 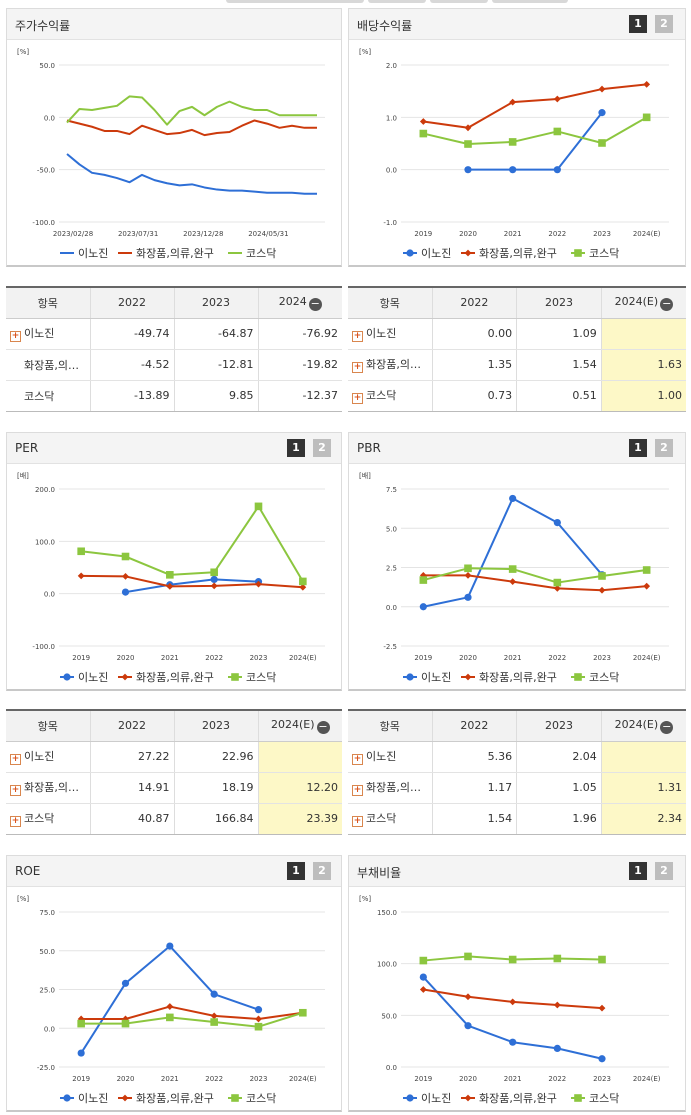 What do you see at coordinates (215, 334) in the screenshot?
I see `cell-value: -64.87` at bounding box center [215, 334].